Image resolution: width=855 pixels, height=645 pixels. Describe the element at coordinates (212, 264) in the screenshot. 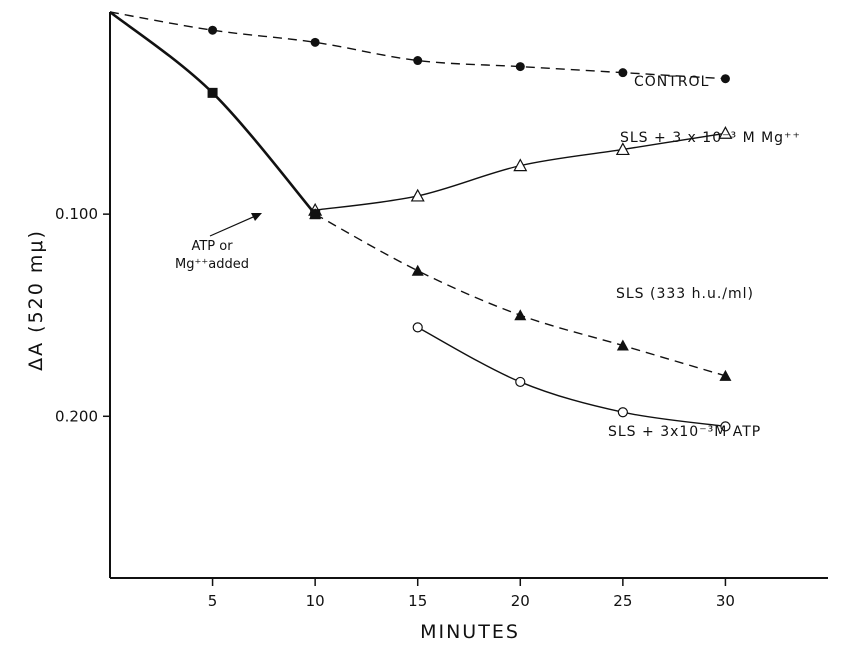

I see `annotation-line-2: Mg⁺⁺added` at that location.